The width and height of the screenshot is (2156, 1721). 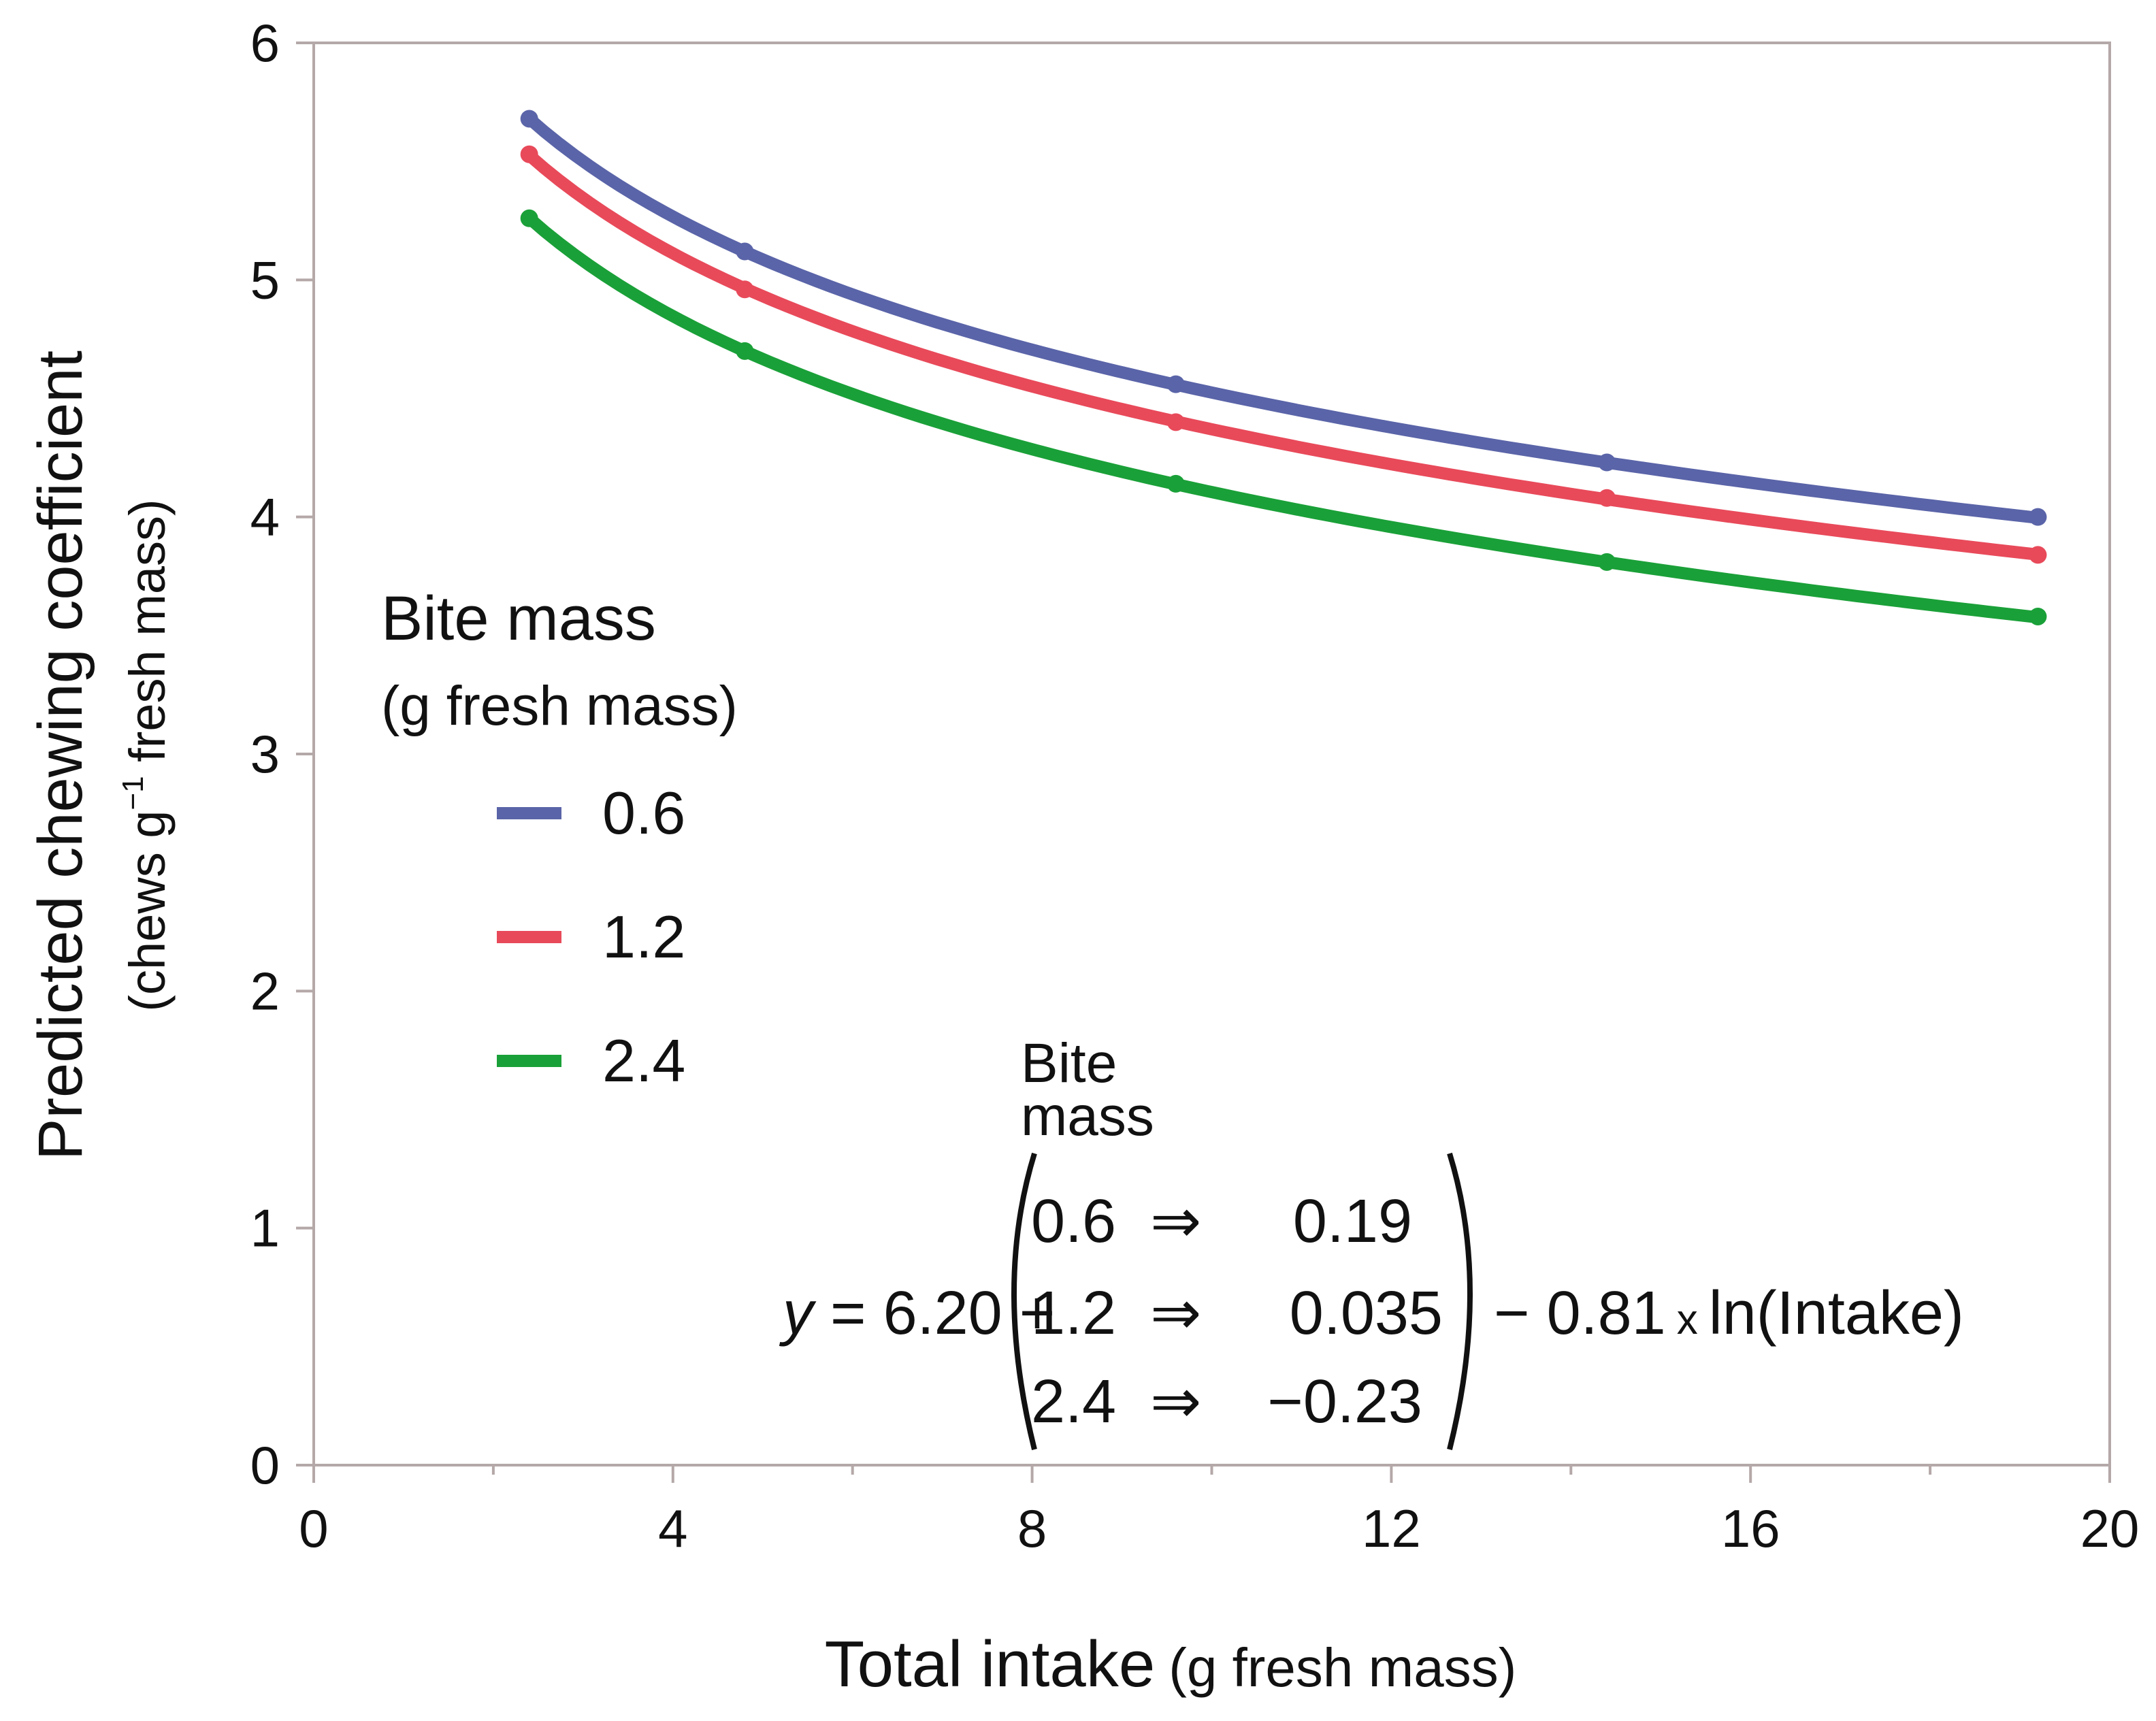 What do you see at coordinates (1353, 1221) in the screenshot?
I see `svg-text: 0.19` at bounding box center [1353, 1221].